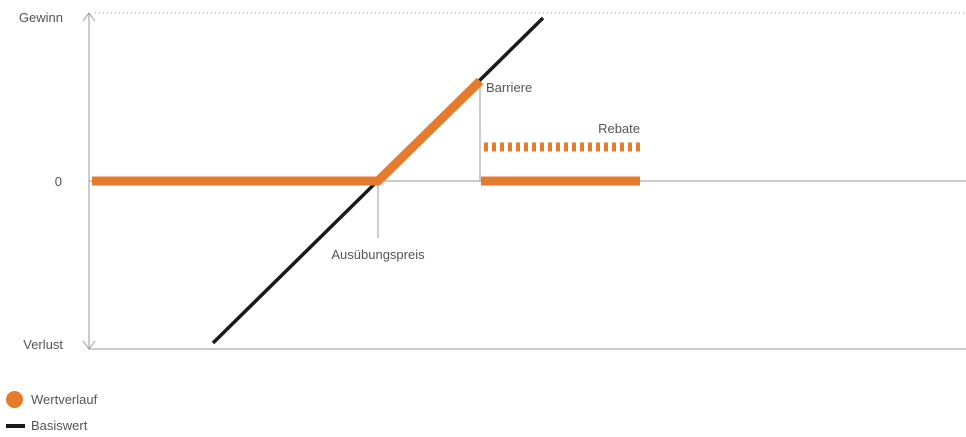 The width and height of the screenshot is (966, 437). What do you see at coordinates (59, 425) in the screenshot?
I see `legend-label-basiswert: Basiswert` at bounding box center [59, 425].